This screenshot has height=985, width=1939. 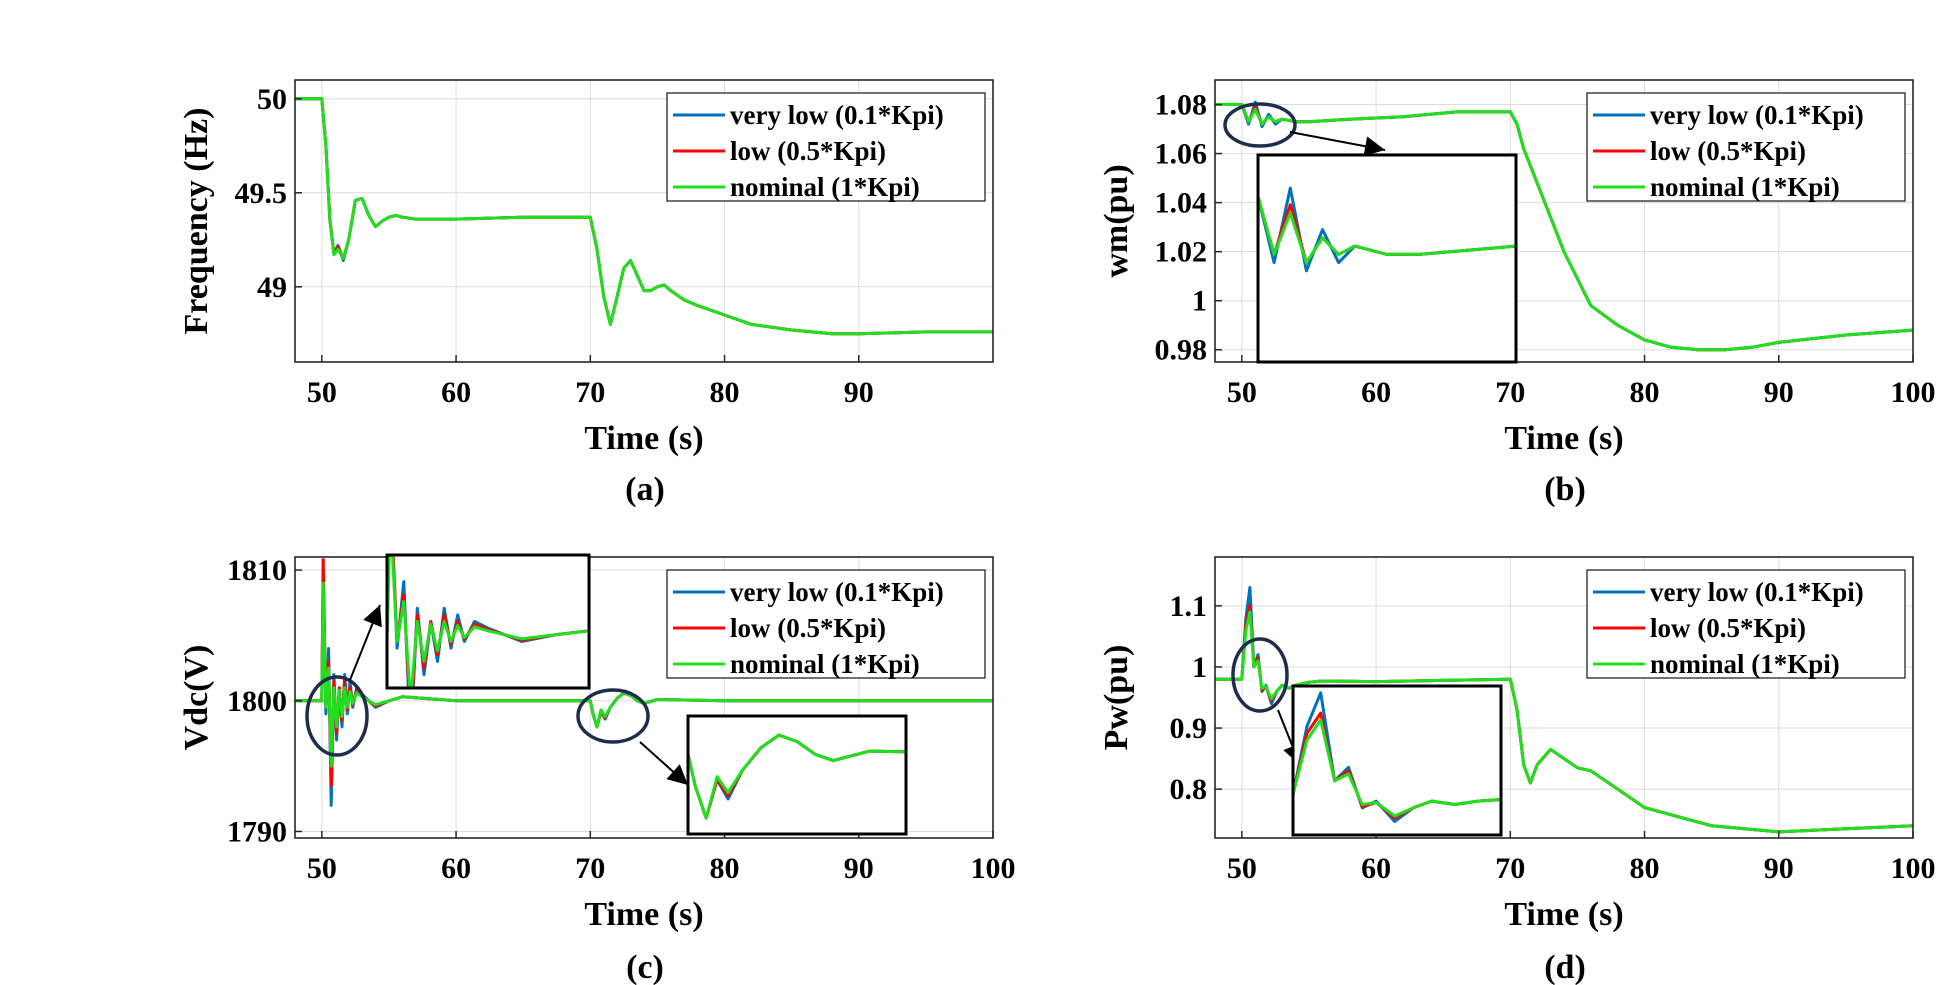 I want to click on y-tick-label: 1.1, so click(x=1189, y=606).